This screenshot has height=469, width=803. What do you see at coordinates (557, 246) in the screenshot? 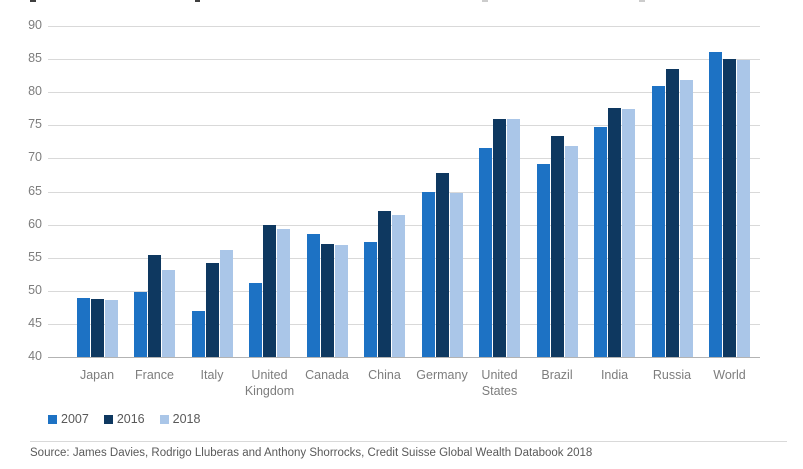
I see `bar-brazil-2016` at bounding box center [557, 246].